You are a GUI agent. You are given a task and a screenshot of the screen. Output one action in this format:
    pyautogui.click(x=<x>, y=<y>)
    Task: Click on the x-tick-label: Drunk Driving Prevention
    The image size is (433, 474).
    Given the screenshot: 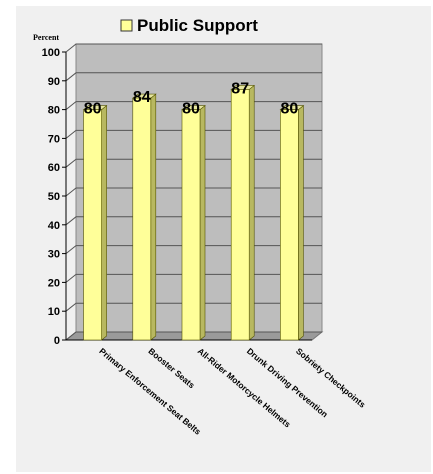 What is the action you would take?
    pyautogui.click(x=287, y=383)
    